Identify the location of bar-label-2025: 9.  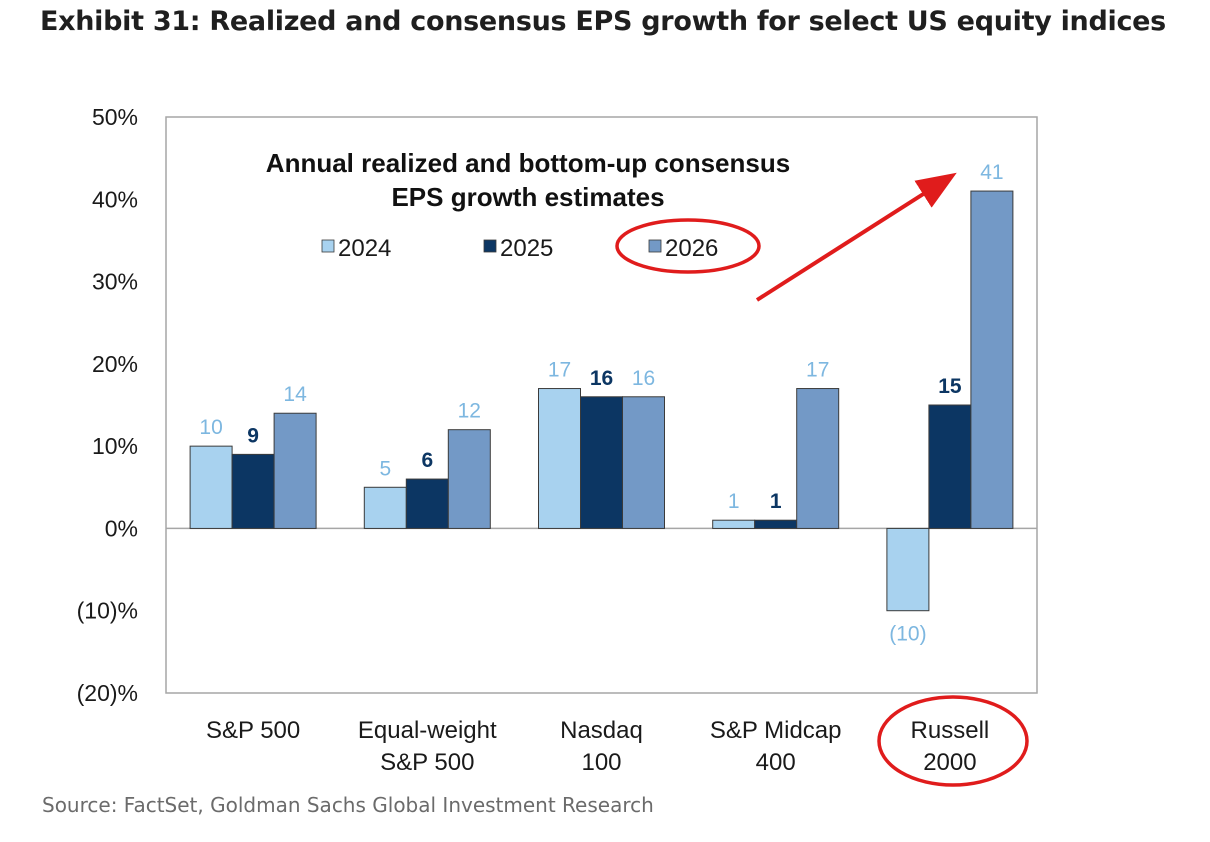
(253, 435).